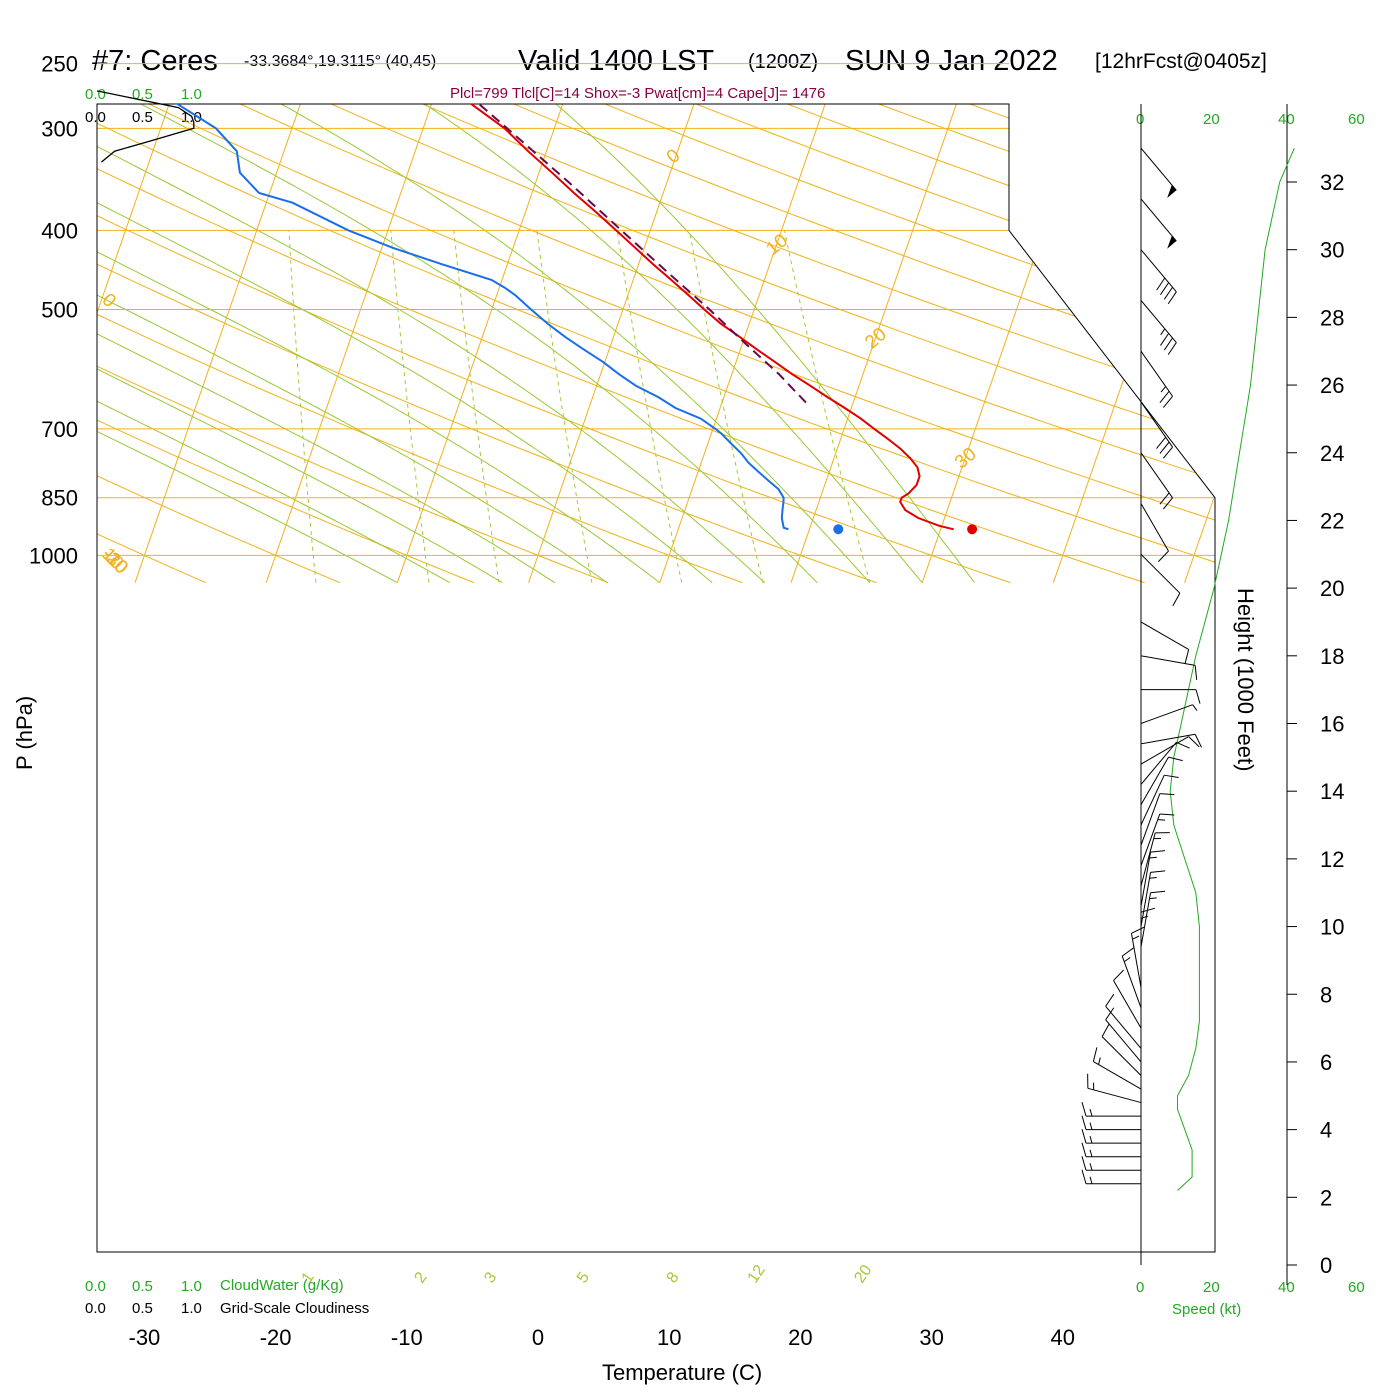  I want to click on cloudiness-tick-top-0: 0.0, so click(95, 117).